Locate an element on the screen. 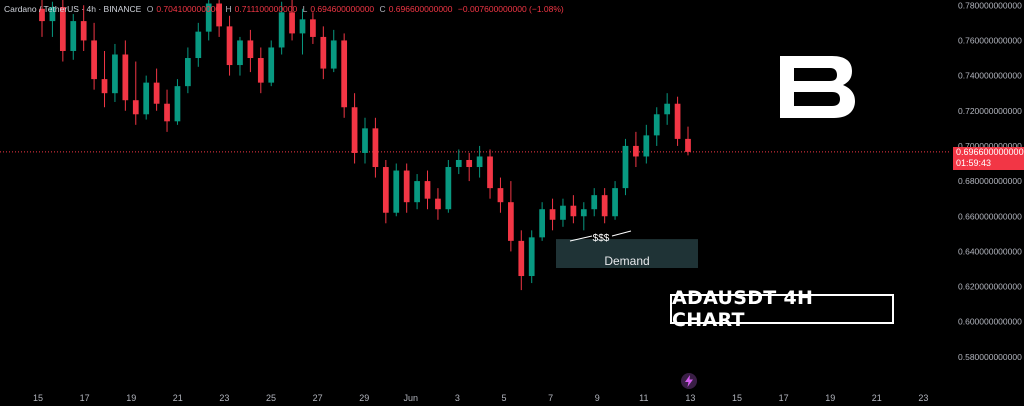 The image size is (1024, 406). liquidity-annotation: $$$ is located at coordinates (600, 237).